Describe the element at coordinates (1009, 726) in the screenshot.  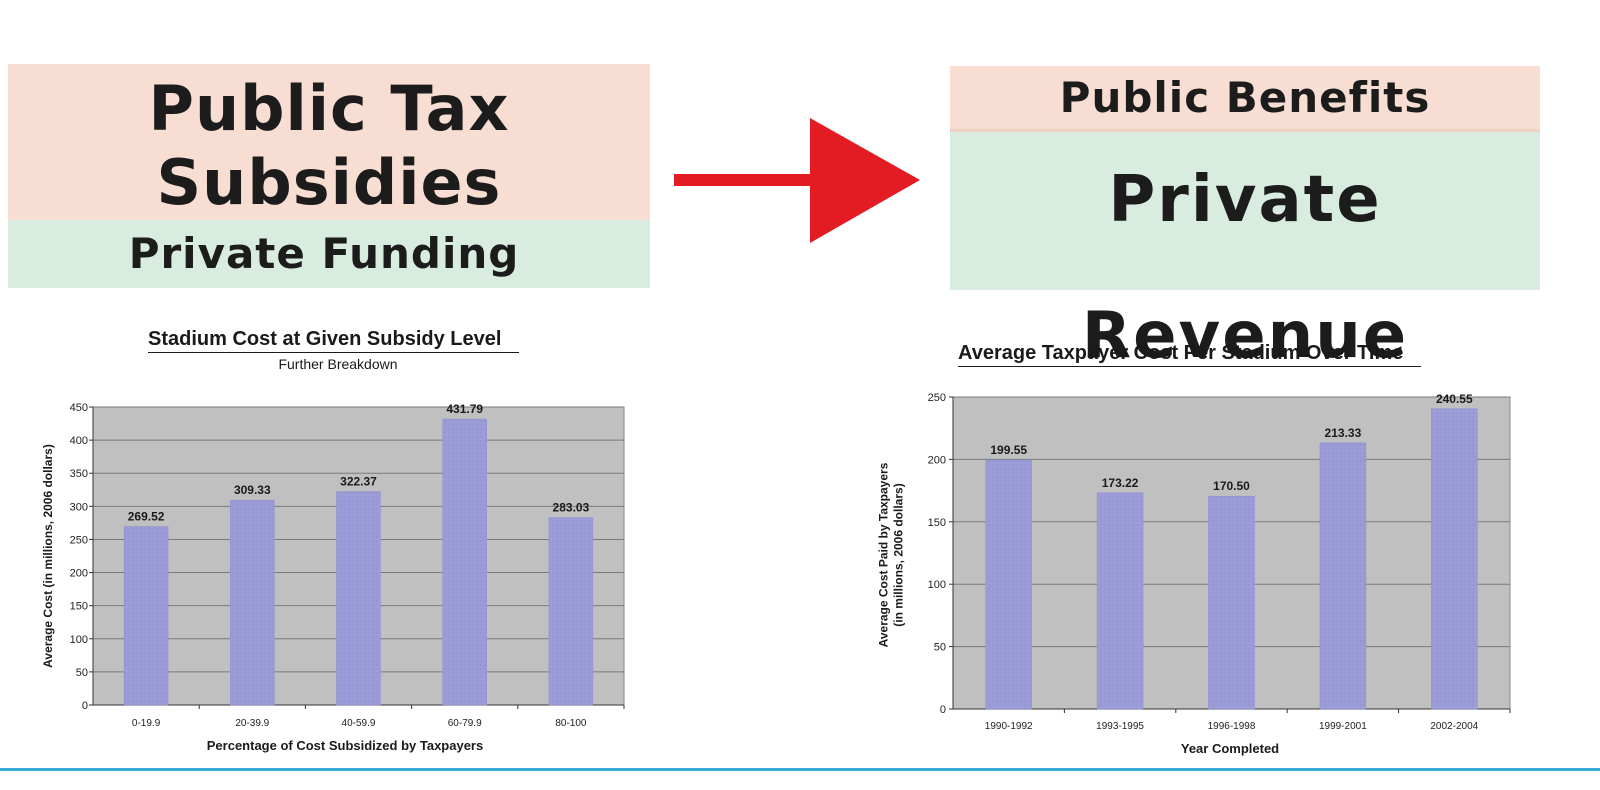
I see `chart2-category-label: 1990-1992` at that location.